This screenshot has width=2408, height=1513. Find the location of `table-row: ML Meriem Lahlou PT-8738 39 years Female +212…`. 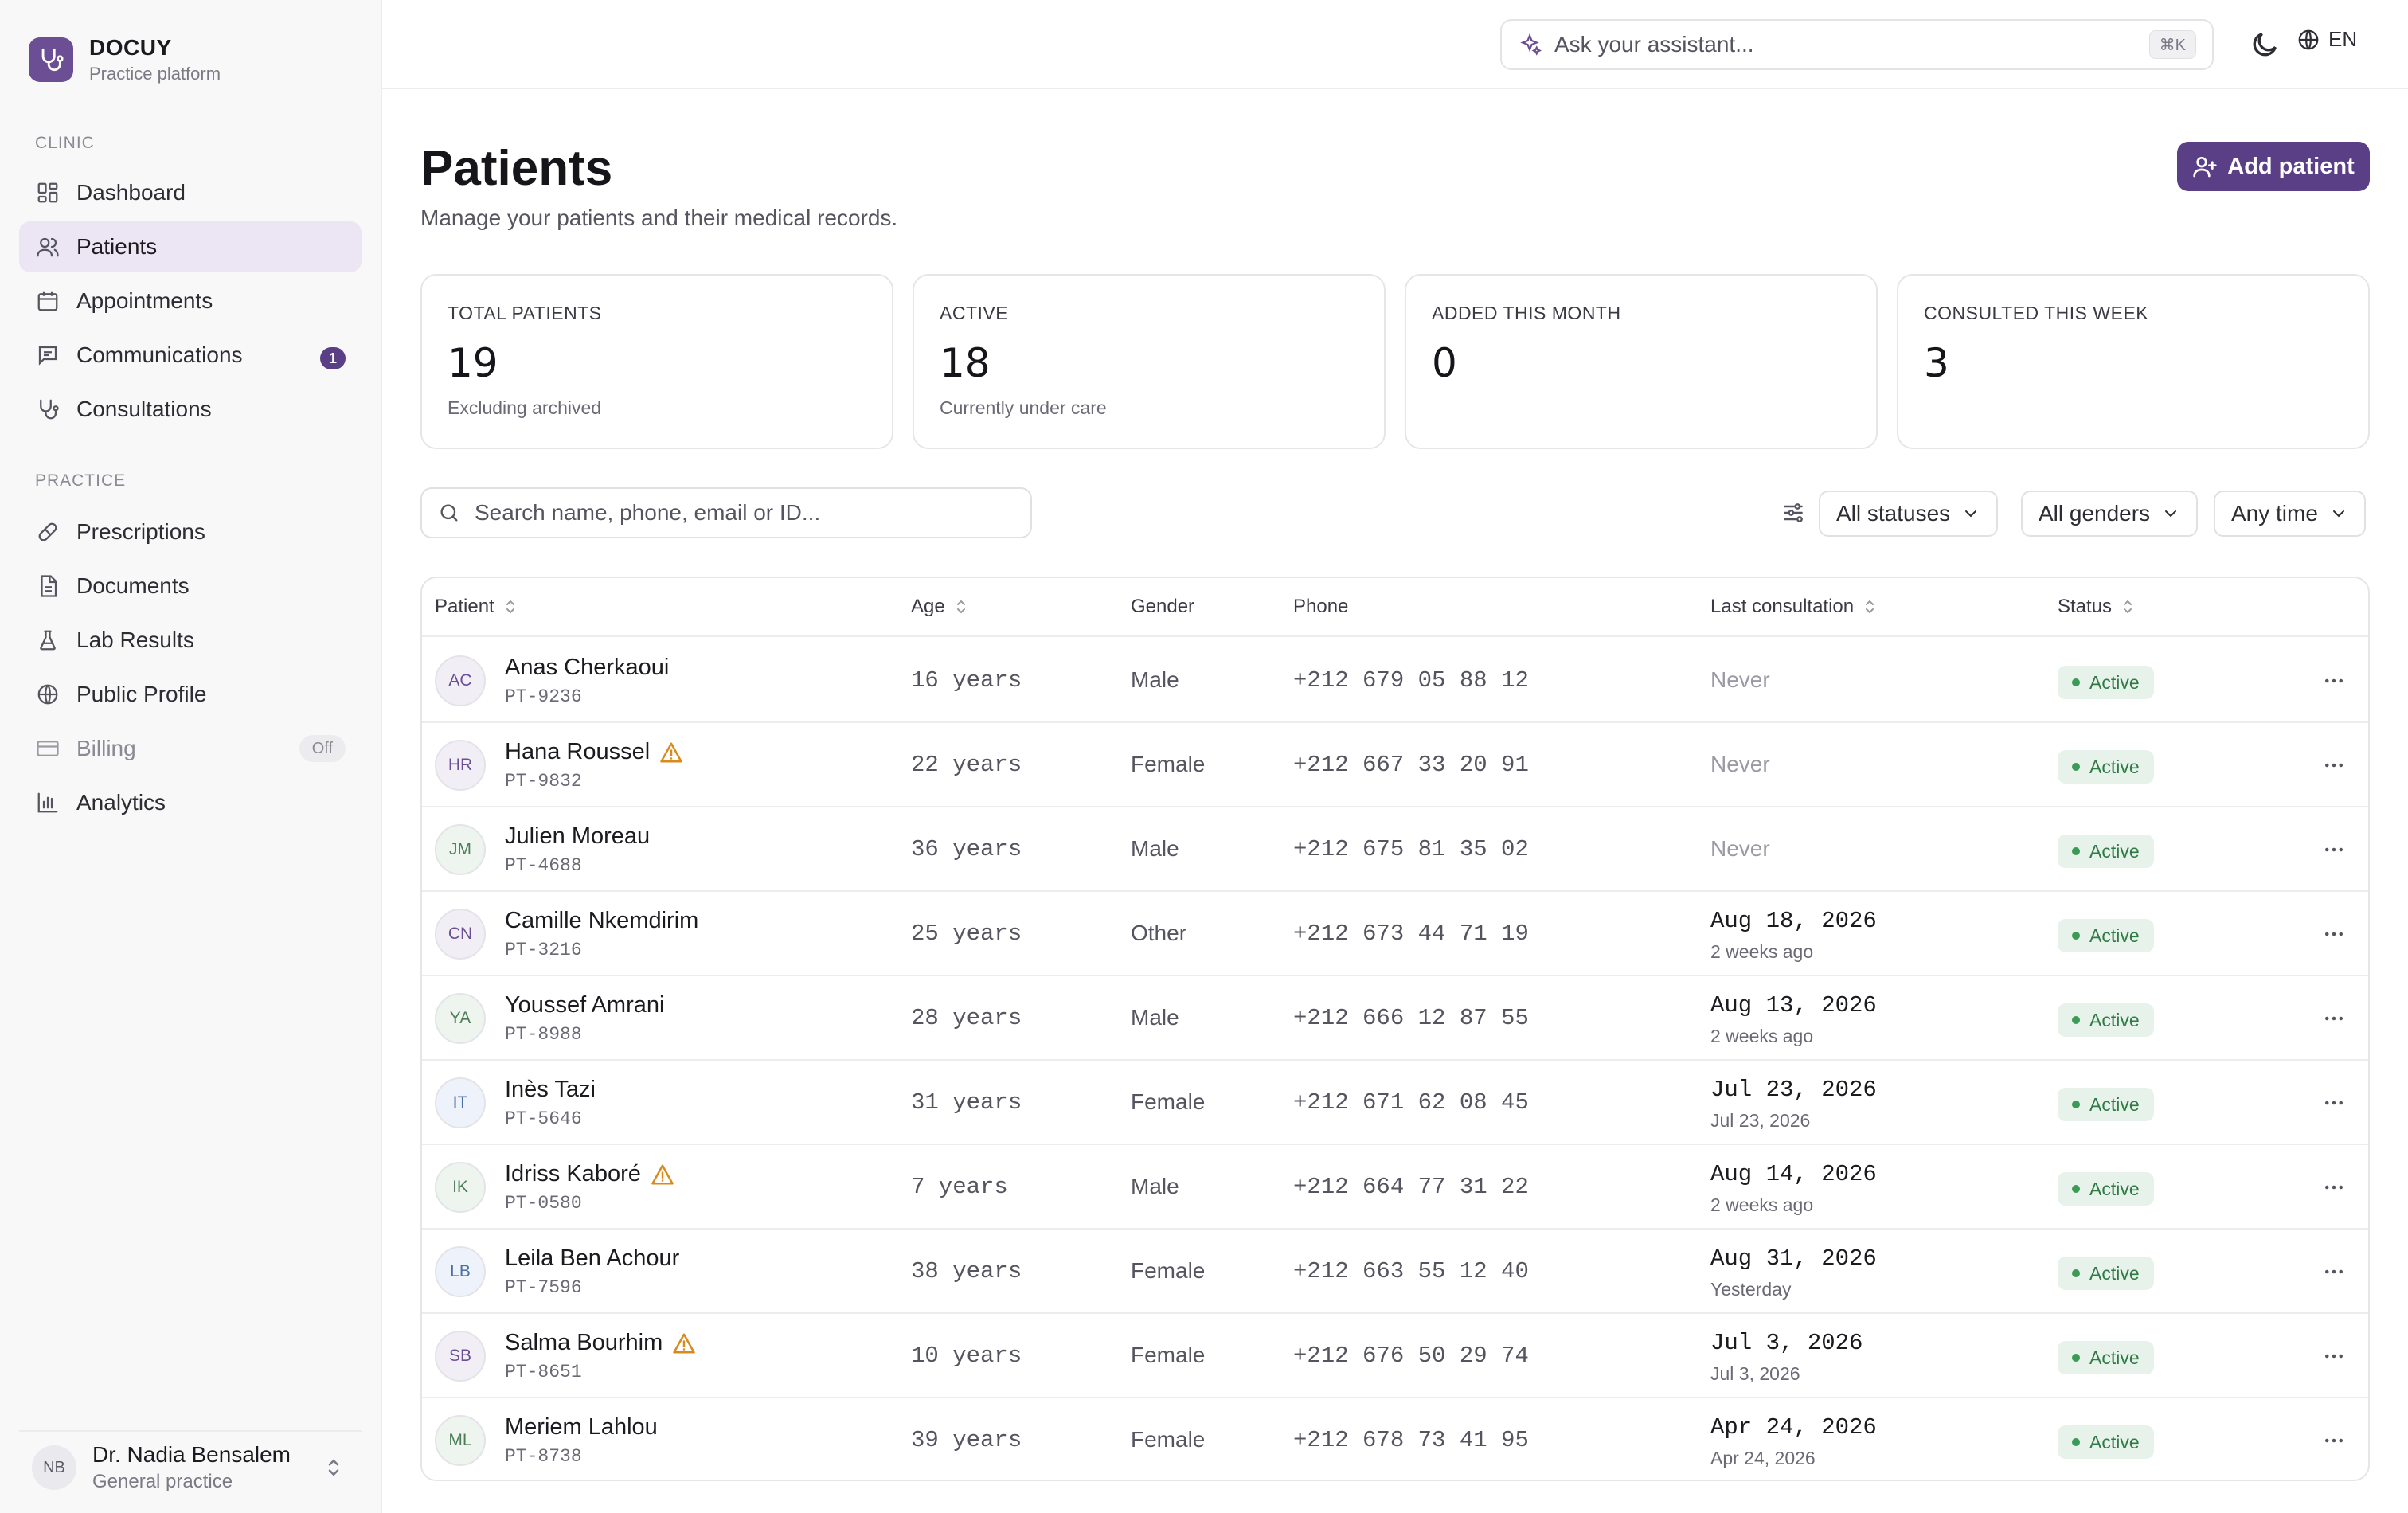

table-row: ML Meriem Lahlou PT-8738 39 years Female +212… is located at coordinates (1395, 1439).